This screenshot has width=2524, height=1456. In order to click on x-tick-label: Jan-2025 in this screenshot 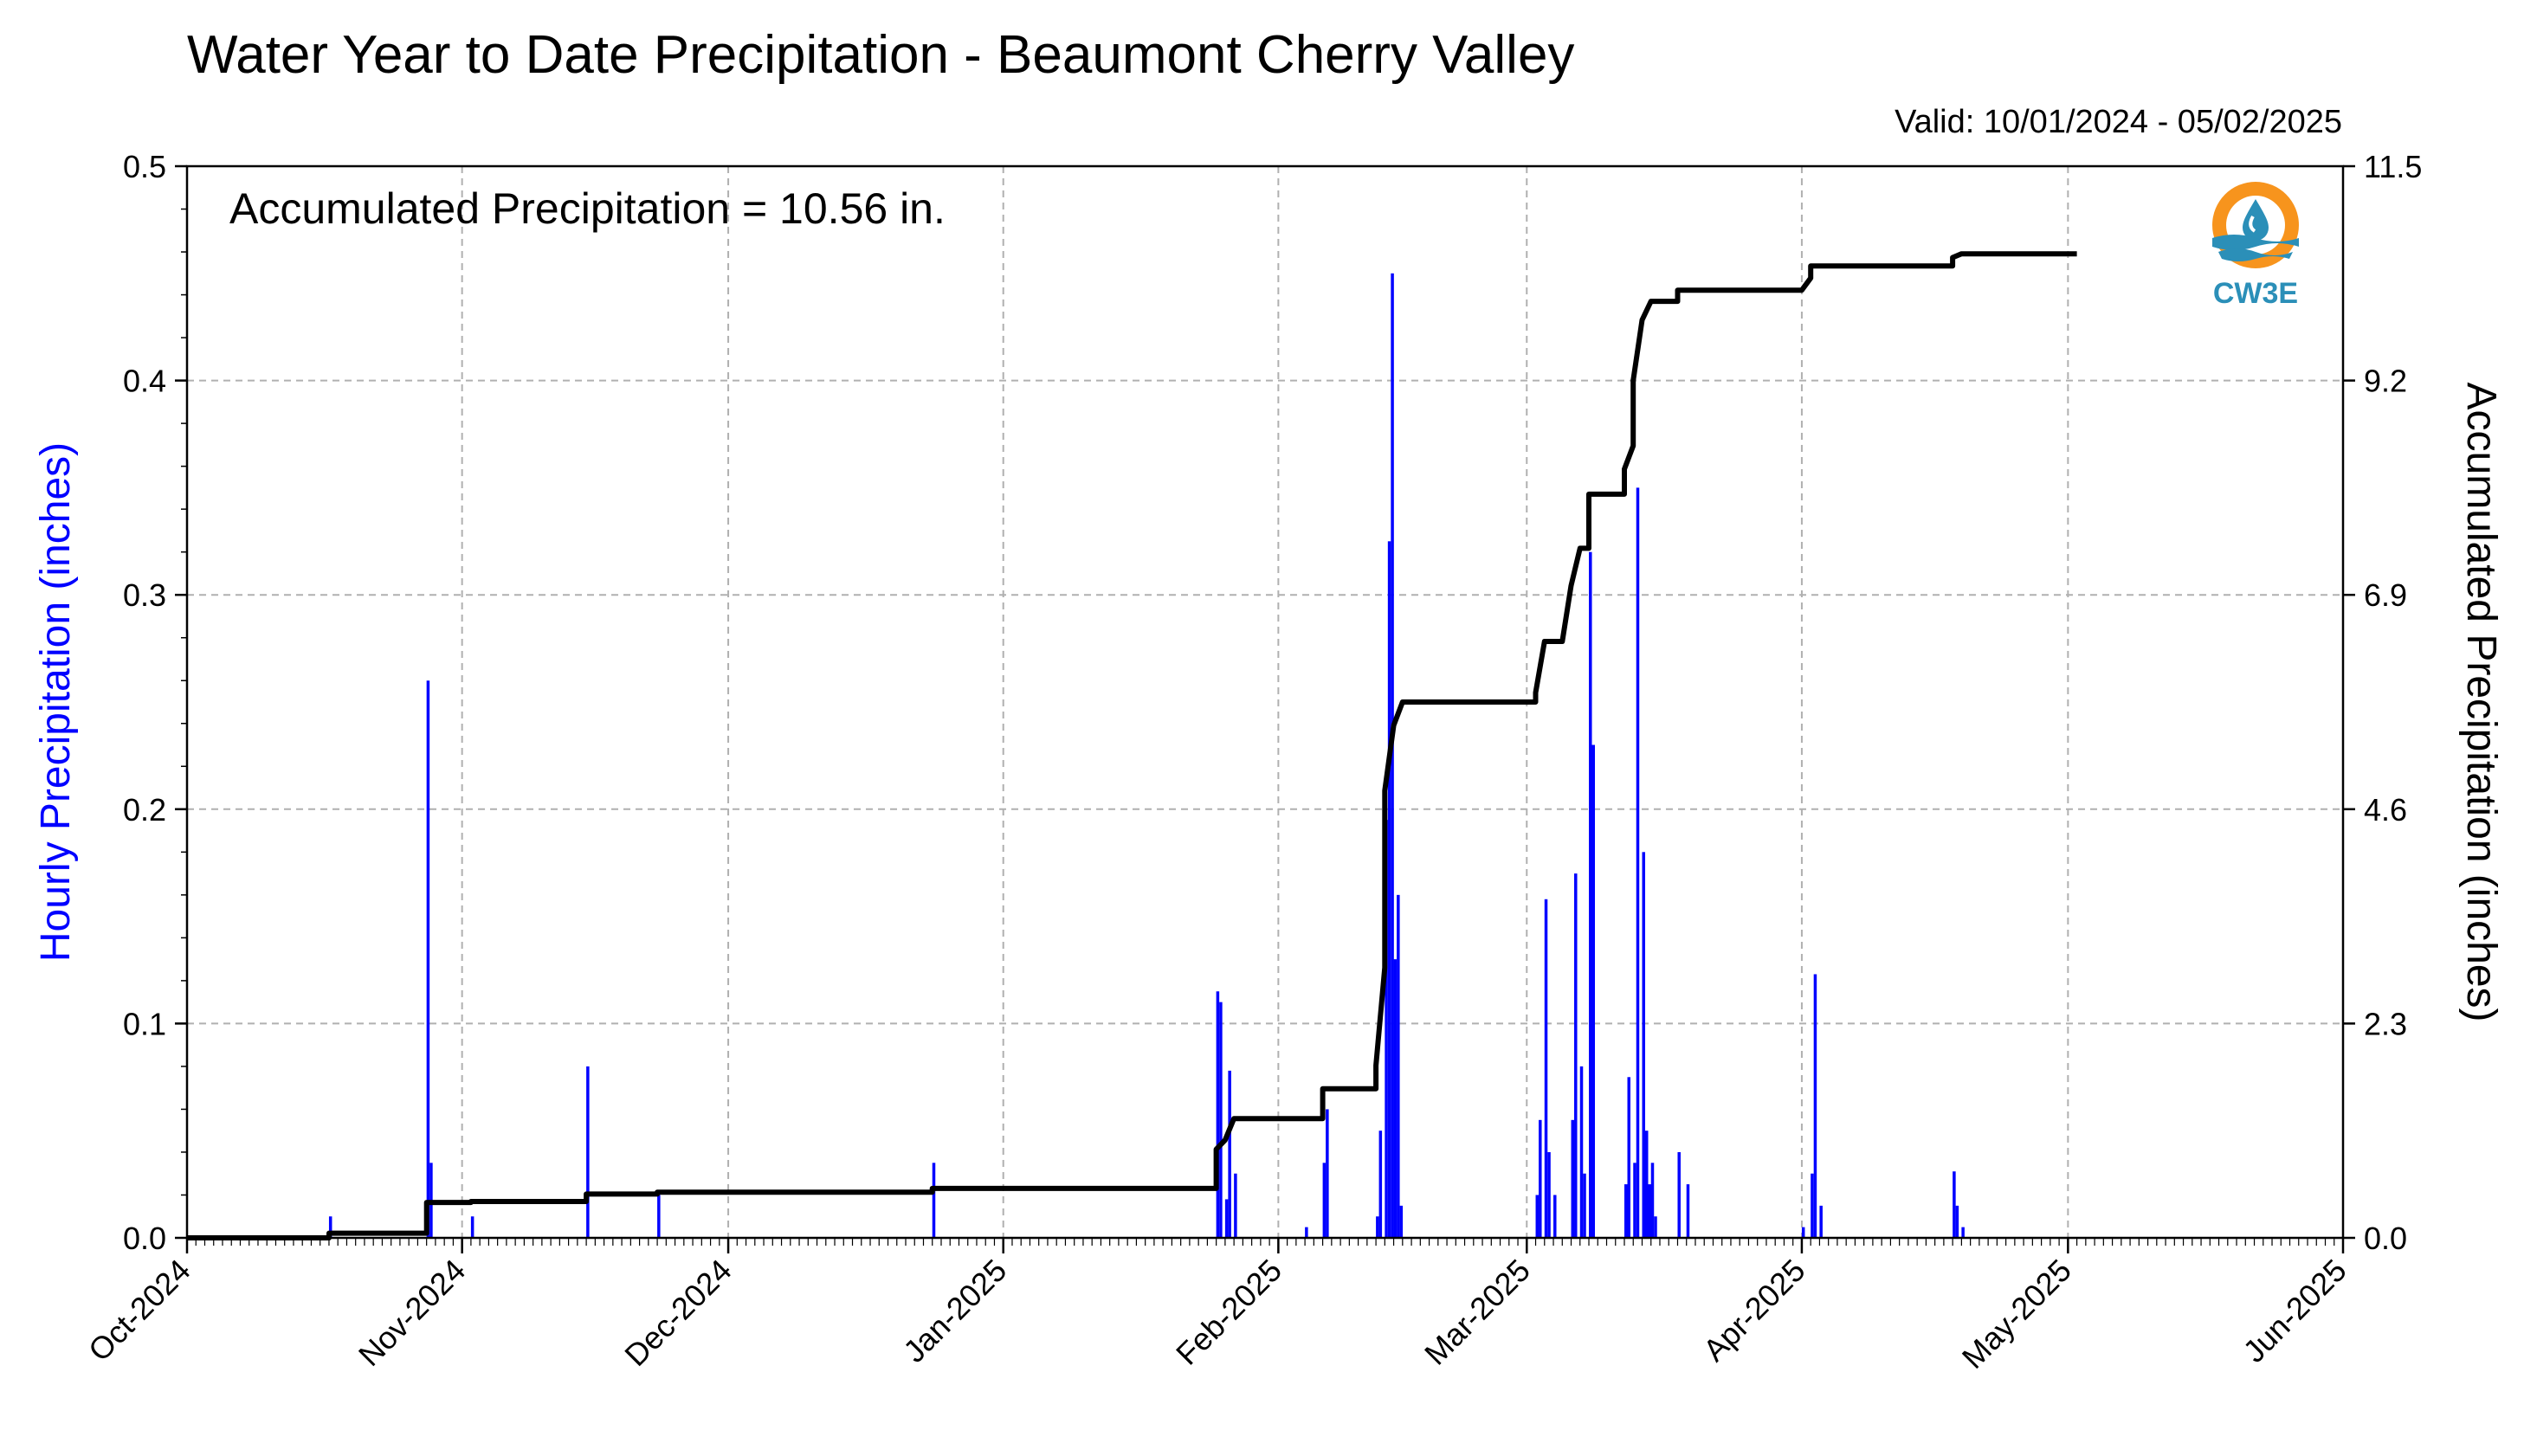, I will do `click(954, 1311)`.